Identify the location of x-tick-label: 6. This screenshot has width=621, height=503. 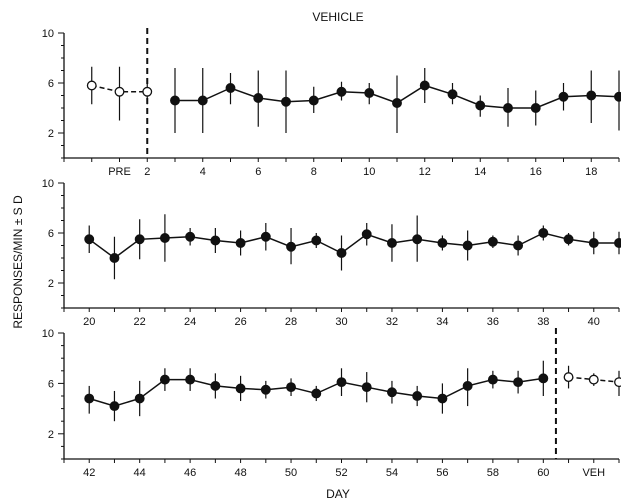
(258, 172).